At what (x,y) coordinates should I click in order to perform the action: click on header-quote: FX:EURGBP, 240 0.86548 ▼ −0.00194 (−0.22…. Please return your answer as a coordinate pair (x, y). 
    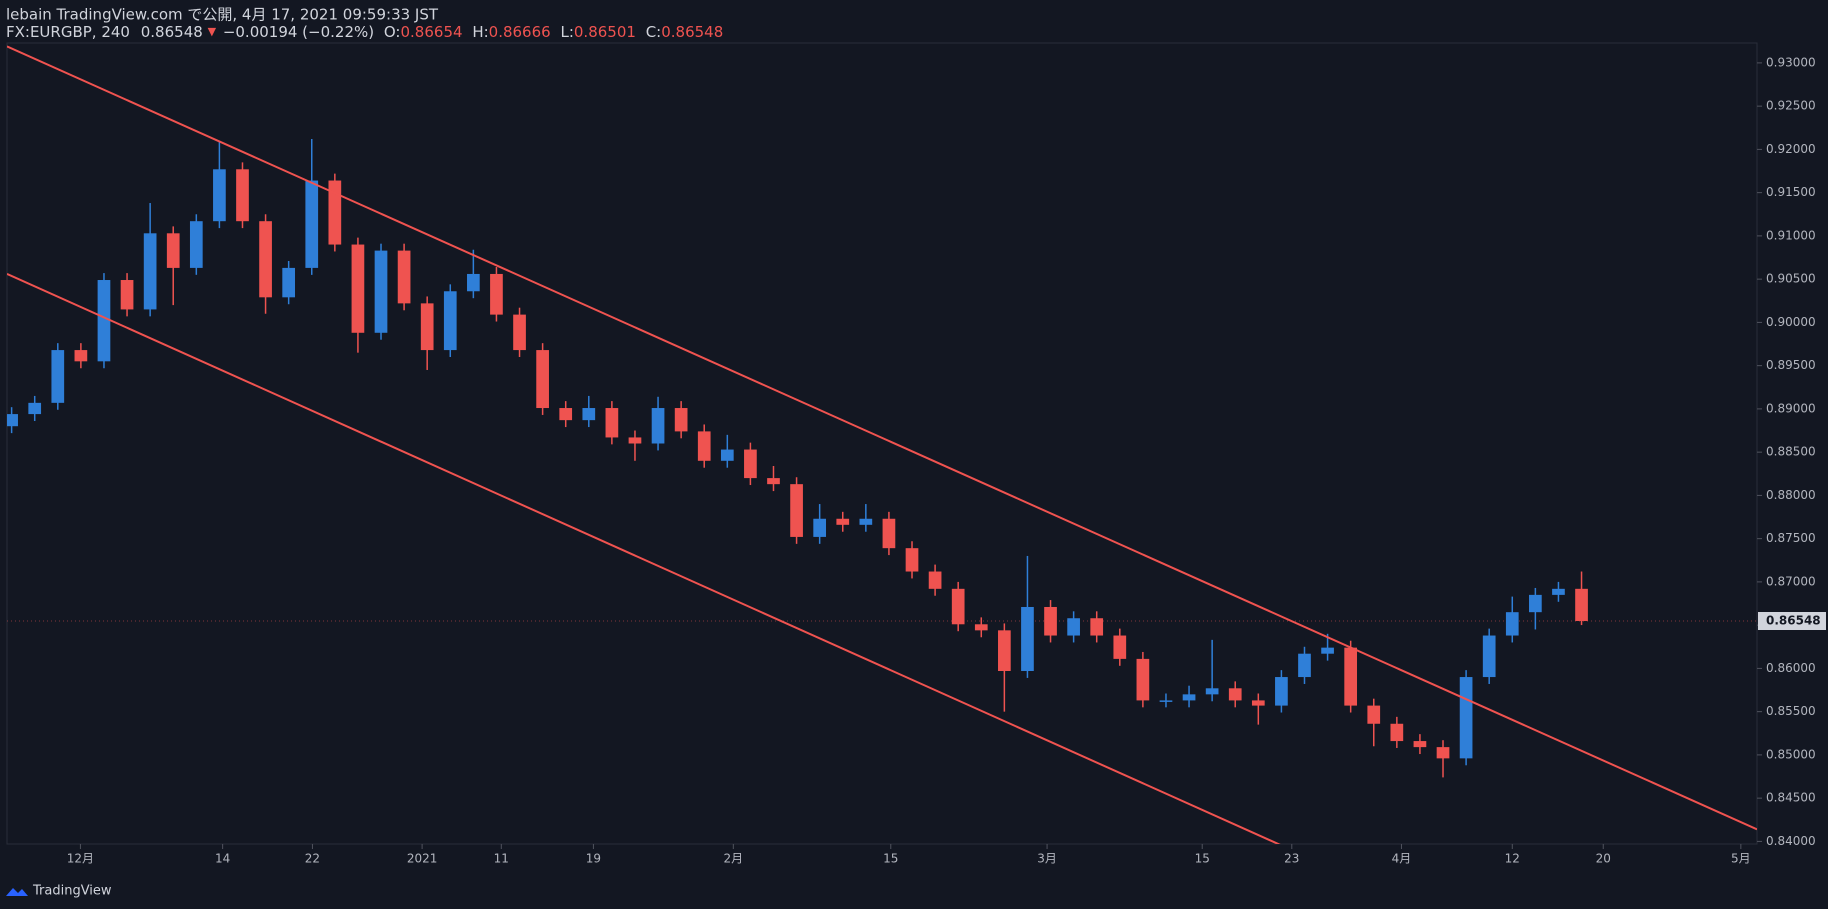
    Looking at the image, I should click on (364, 32).